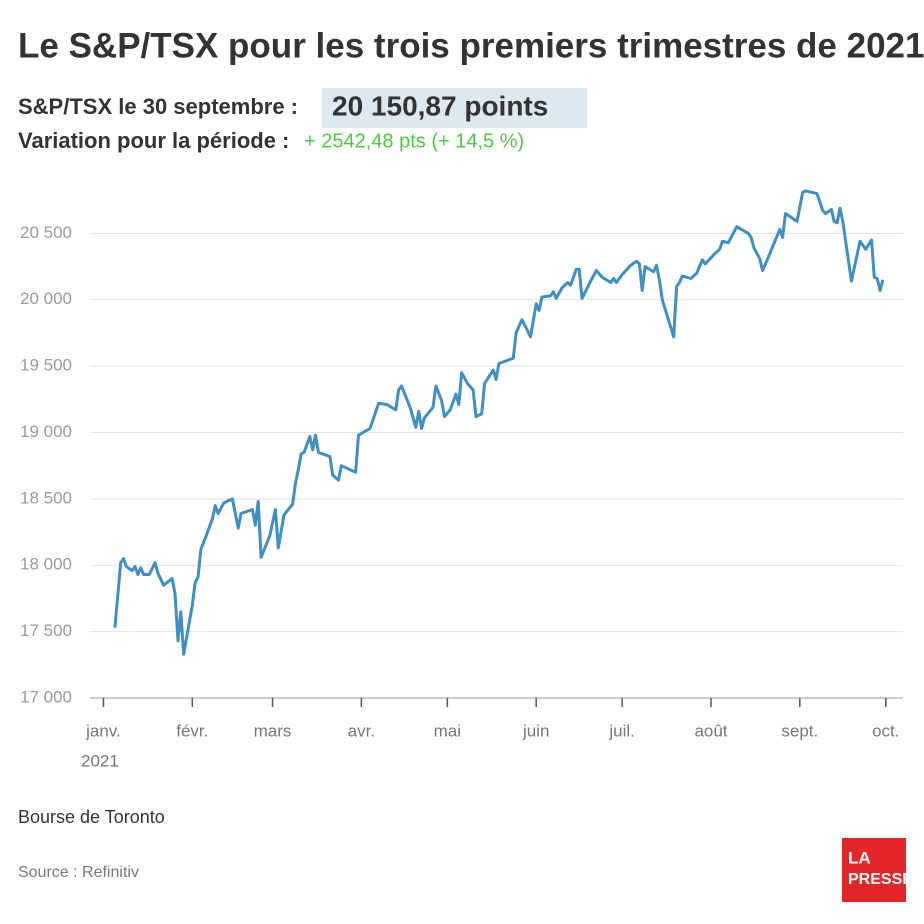 Image resolution: width=924 pixels, height=924 pixels. I want to click on subtitle-label: S&P/TSX le 30 septembre :, so click(158, 106).